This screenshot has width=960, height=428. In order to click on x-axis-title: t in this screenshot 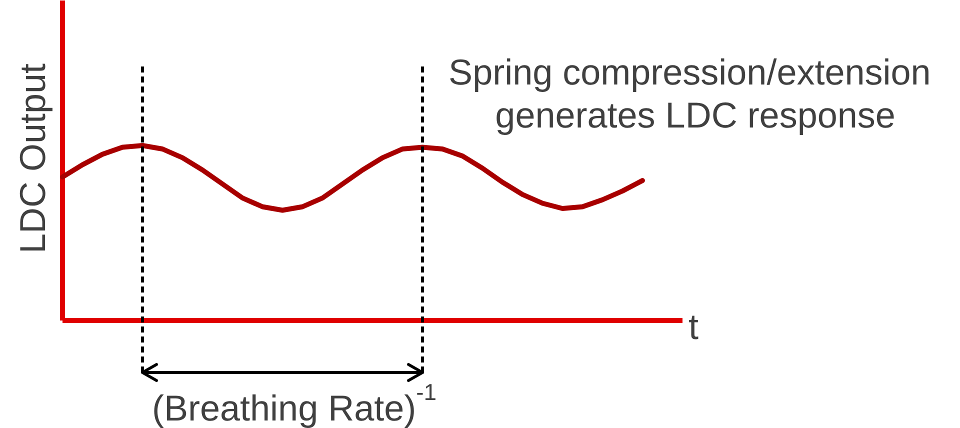, I will do `click(693, 326)`.